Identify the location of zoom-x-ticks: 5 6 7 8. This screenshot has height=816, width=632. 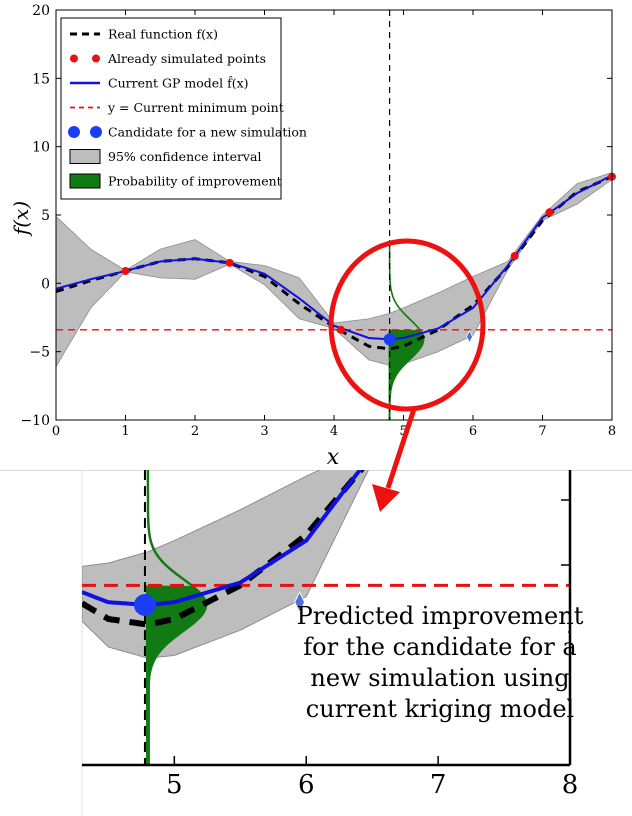
(372, 778).